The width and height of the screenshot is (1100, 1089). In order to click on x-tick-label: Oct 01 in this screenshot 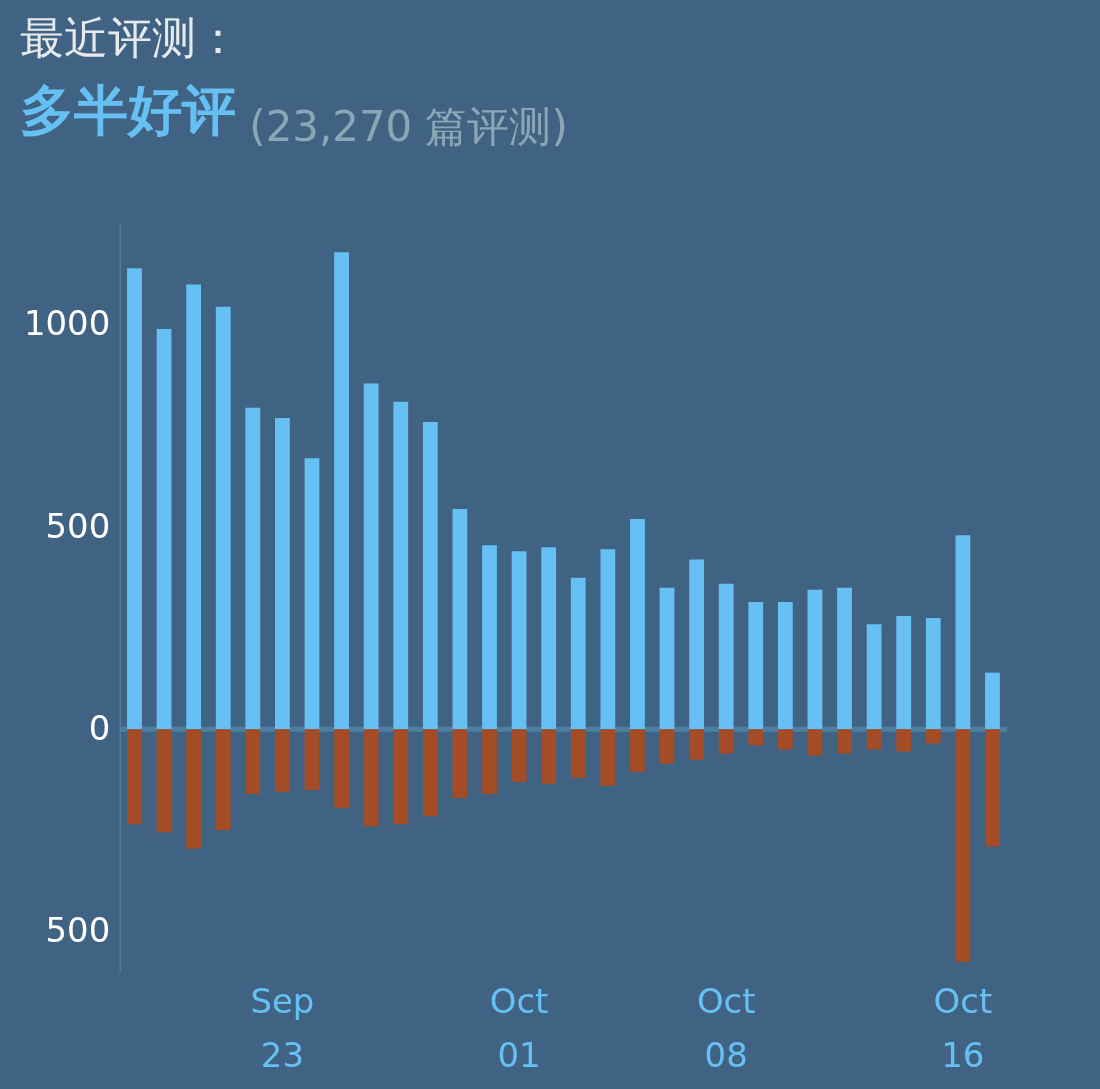, I will do `click(519, 1029)`.